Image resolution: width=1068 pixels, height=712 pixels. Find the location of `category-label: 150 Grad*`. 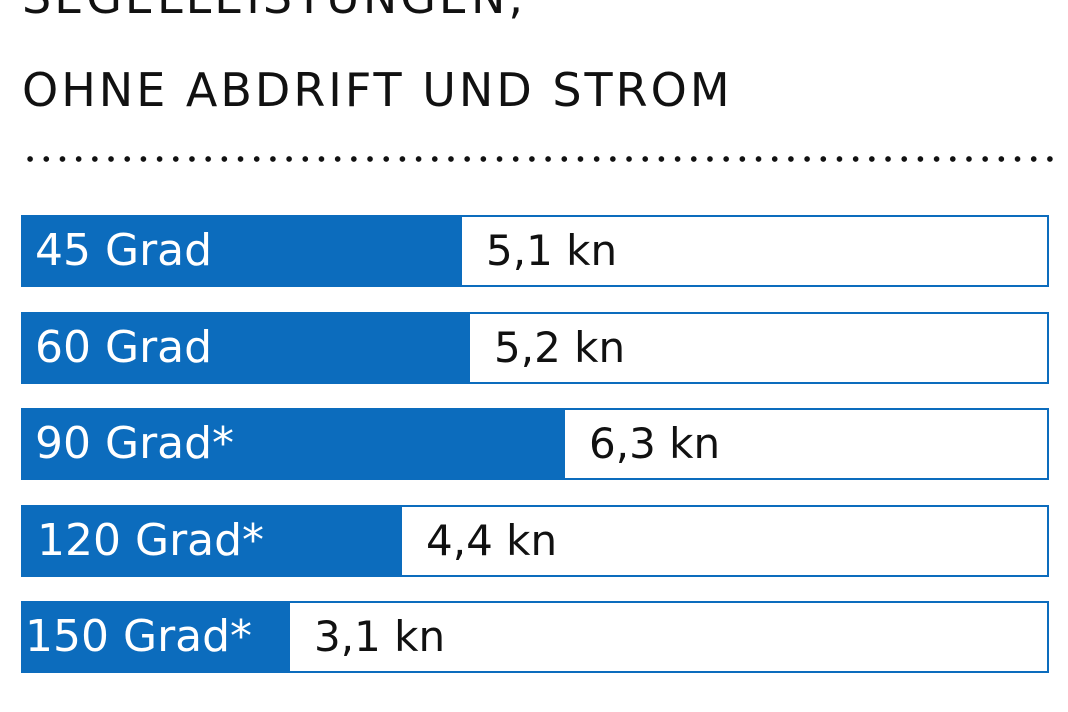

category-label: 150 Grad* is located at coordinates (139, 636).